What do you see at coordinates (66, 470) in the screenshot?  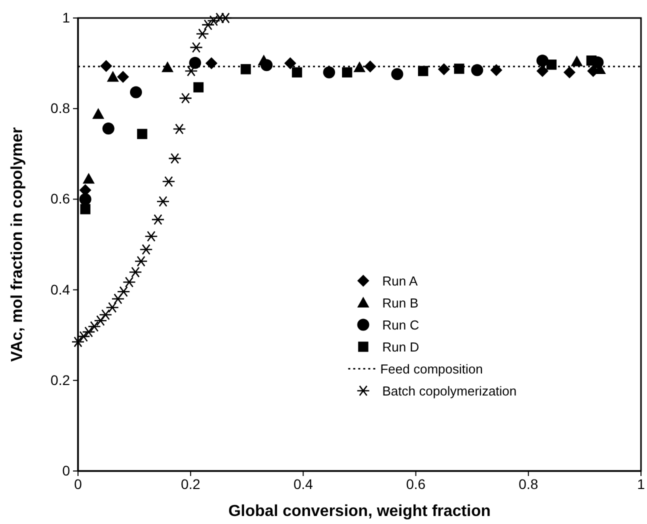 I see `y-tick-label: 0` at bounding box center [66, 470].